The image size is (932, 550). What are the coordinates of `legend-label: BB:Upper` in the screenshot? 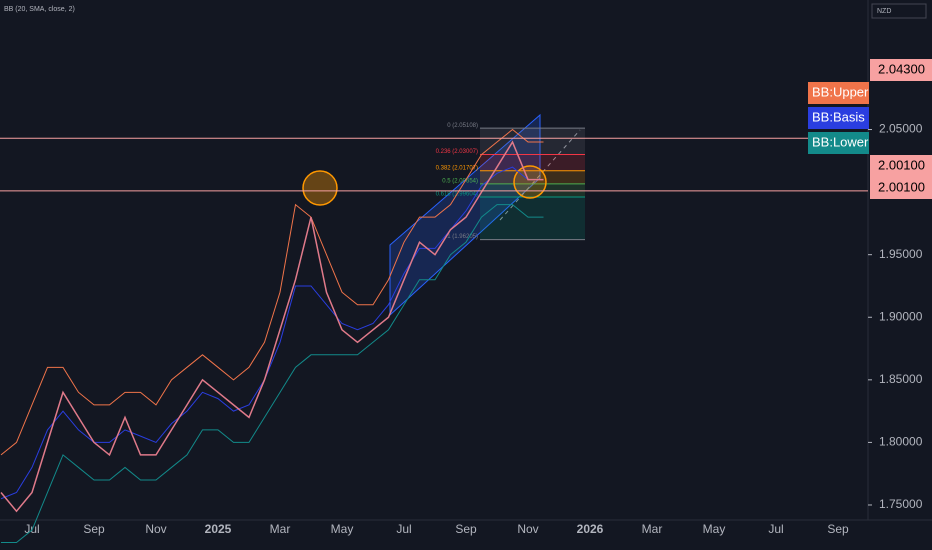 It's located at (840, 91).